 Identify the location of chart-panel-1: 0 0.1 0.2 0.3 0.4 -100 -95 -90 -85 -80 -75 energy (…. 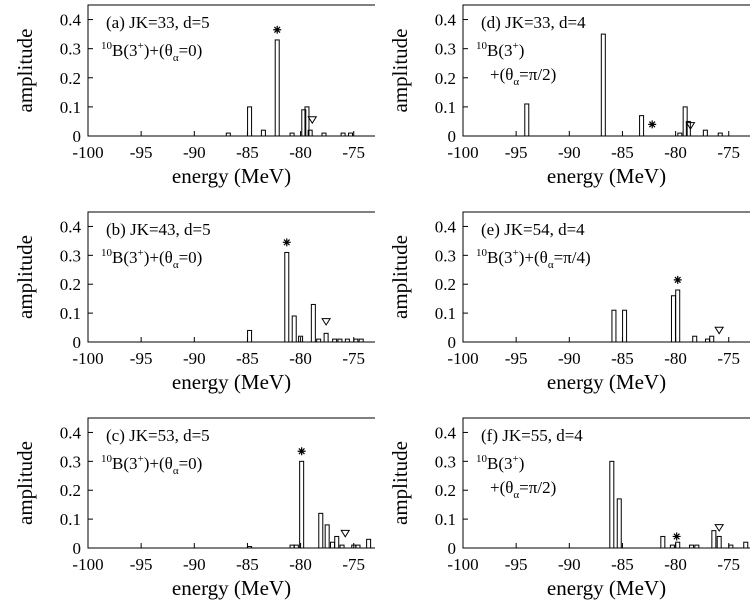
(194, 96).